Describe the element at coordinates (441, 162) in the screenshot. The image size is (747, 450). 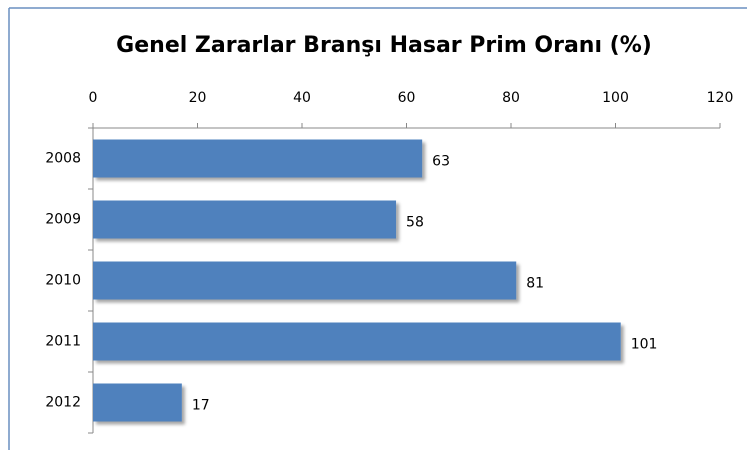
I see `data-label: 63` at that location.